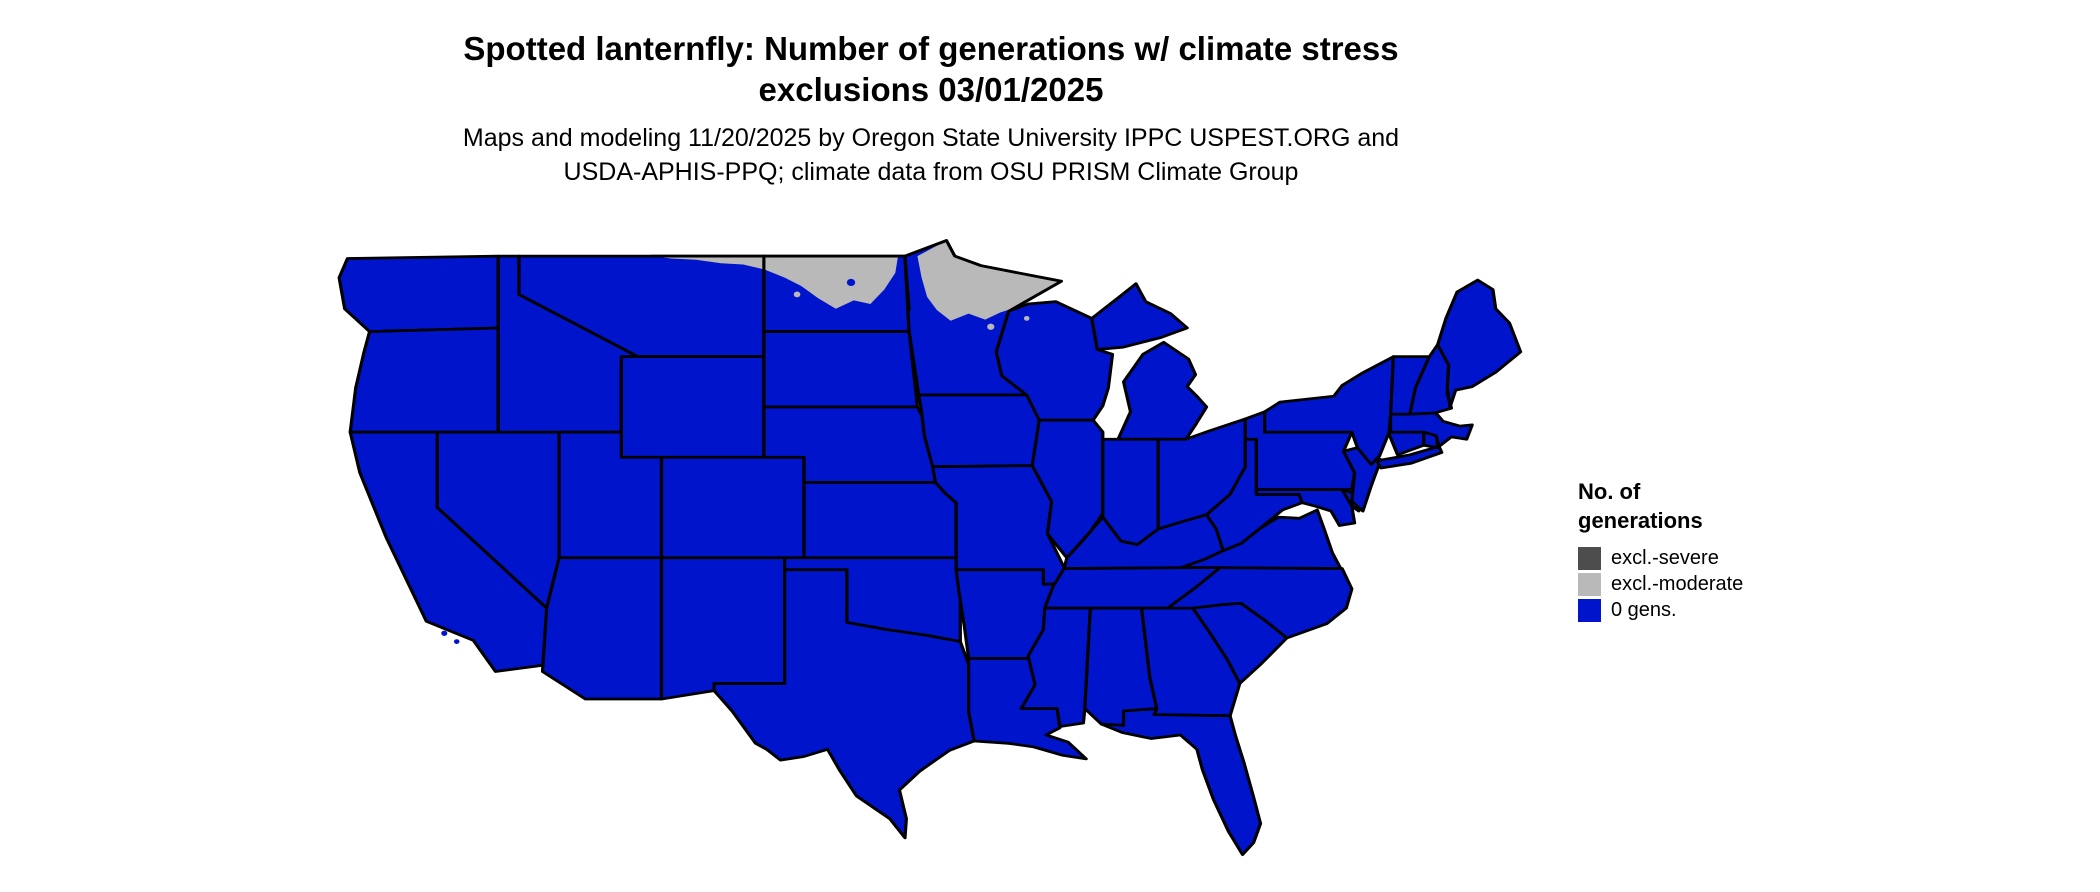 Image resolution: width=2100 pixels, height=892 pixels. What do you see at coordinates (1677, 584) in the screenshot?
I see `legend-label-1: excl.-moderate` at bounding box center [1677, 584].